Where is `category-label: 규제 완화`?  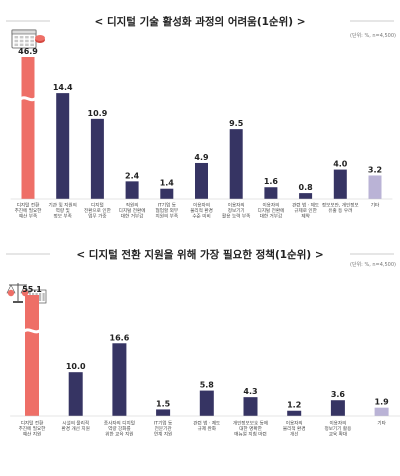 category-label: 규제 완화 is located at coordinates (207, 428).